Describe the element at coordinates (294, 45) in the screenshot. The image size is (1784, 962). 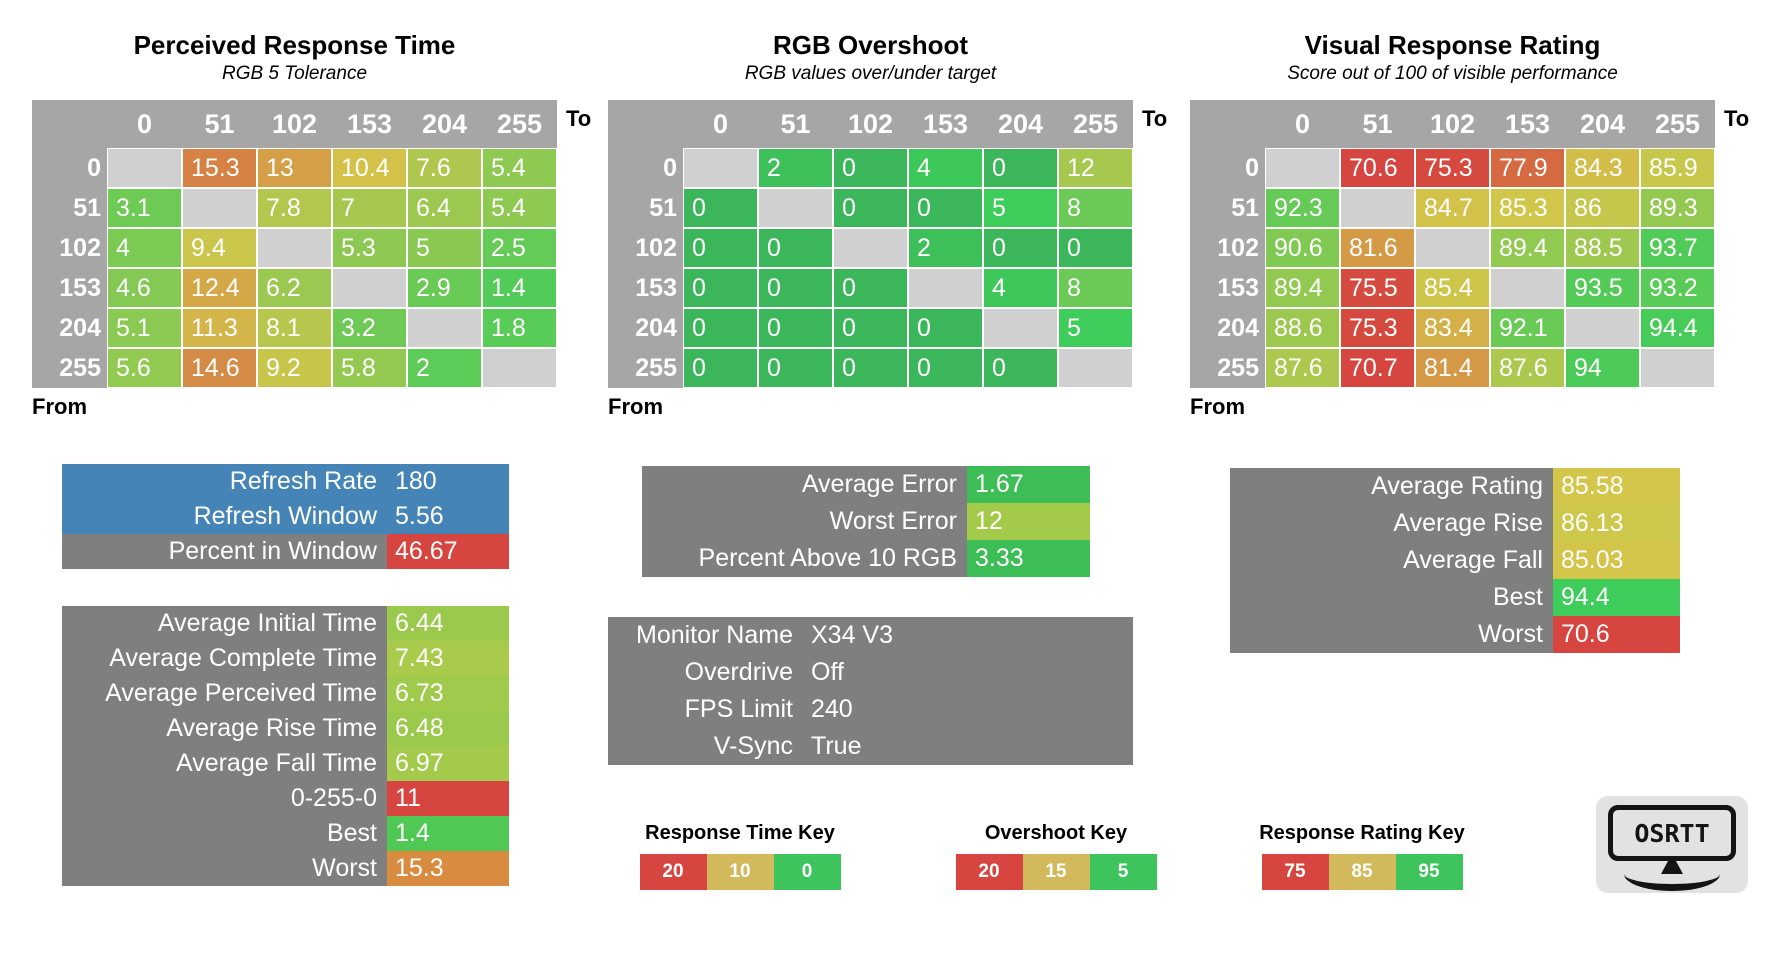
I see `table-title: Perceived Response Time` at that location.